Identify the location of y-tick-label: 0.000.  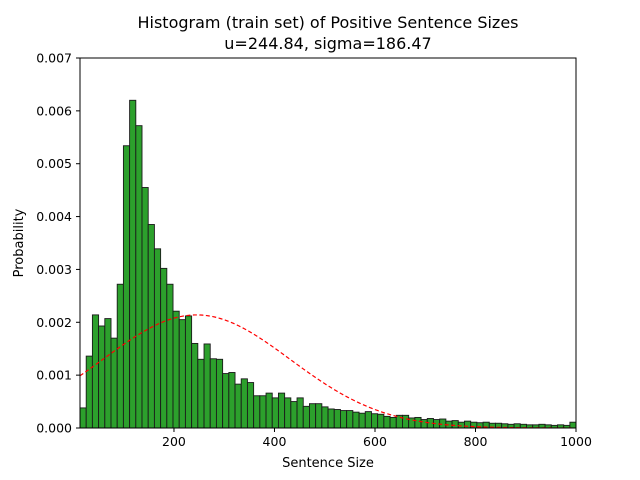
(54, 428).